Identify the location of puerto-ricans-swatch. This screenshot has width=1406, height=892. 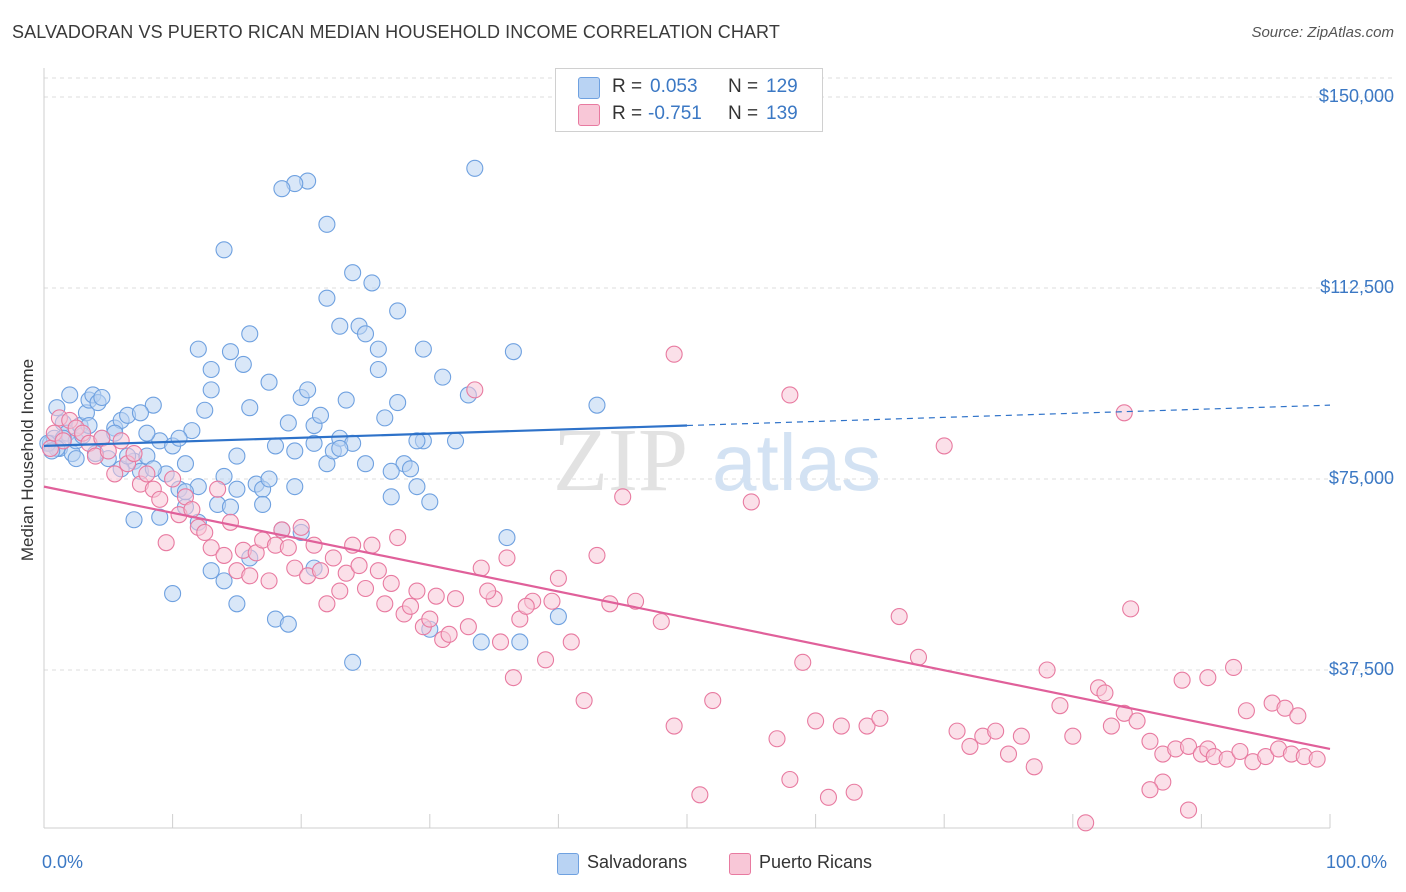
(589, 115).